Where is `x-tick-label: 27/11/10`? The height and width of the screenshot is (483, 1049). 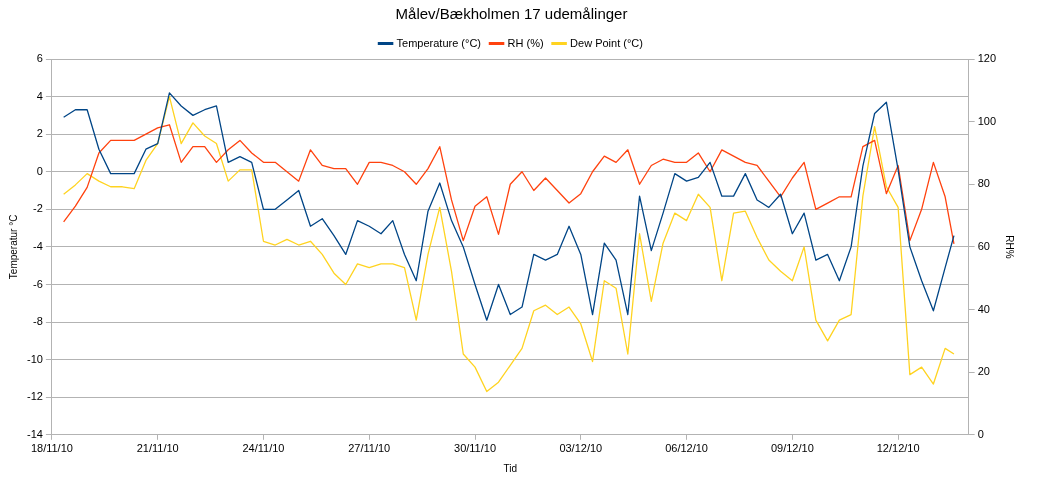 x-tick-label: 27/11/10 is located at coordinates (369, 448).